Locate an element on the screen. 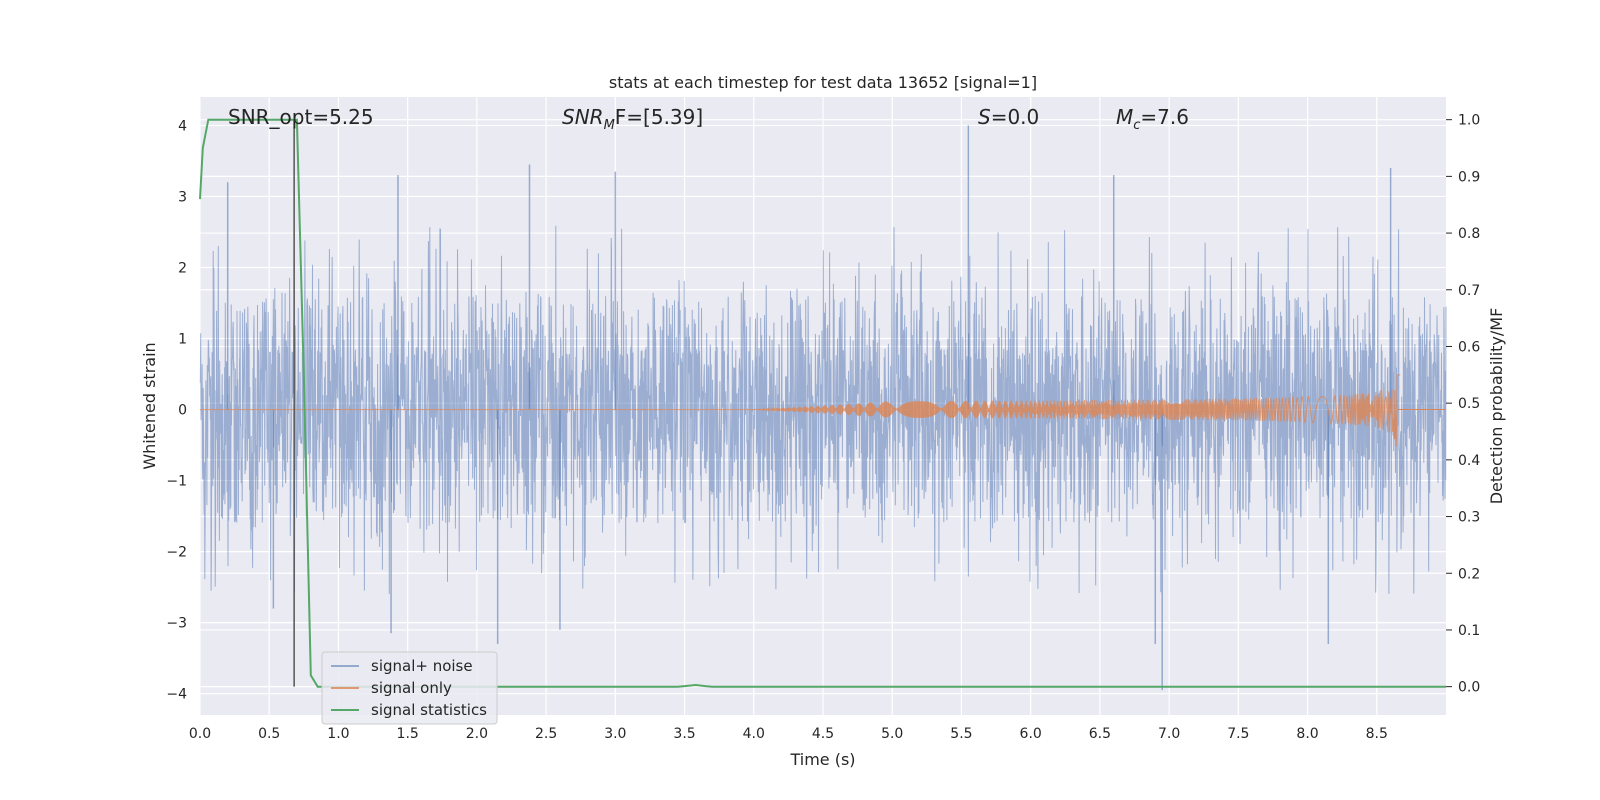 The image size is (1600, 800). x-tick-label: 7.0 is located at coordinates (1169, 734).